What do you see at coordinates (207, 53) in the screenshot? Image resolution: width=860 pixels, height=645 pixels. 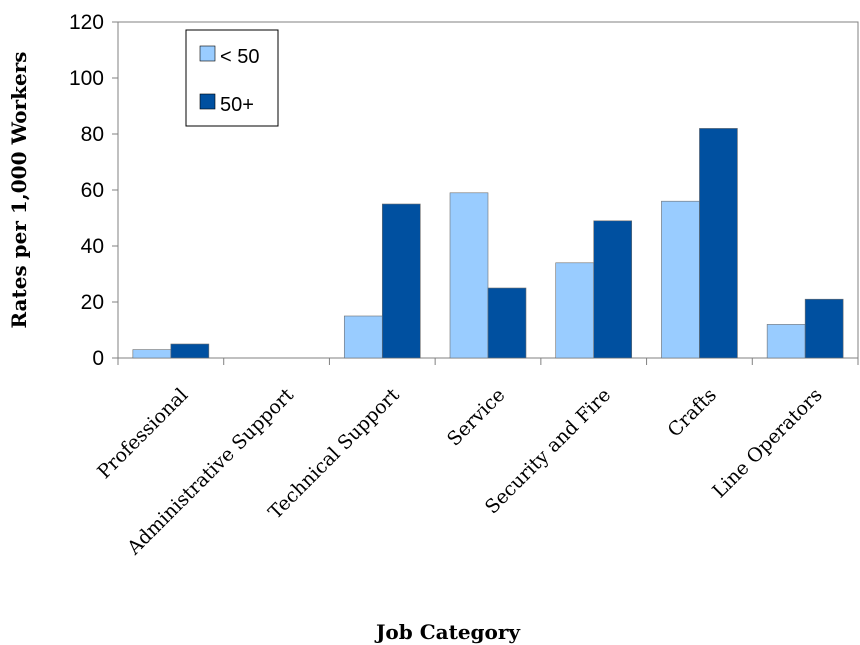 I see `legend-swatch-lt50` at bounding box center [207, 53].